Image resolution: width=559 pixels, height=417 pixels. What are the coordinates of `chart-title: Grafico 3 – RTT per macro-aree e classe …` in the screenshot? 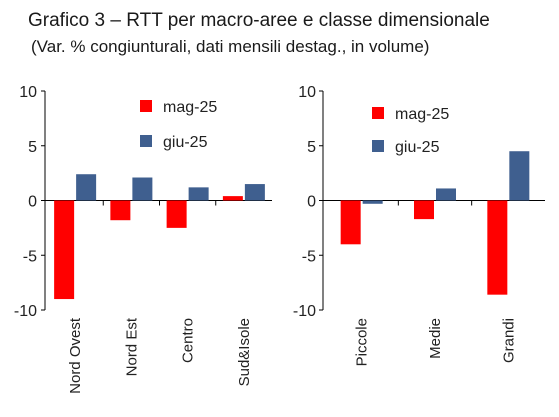 It's located at (259, 20).